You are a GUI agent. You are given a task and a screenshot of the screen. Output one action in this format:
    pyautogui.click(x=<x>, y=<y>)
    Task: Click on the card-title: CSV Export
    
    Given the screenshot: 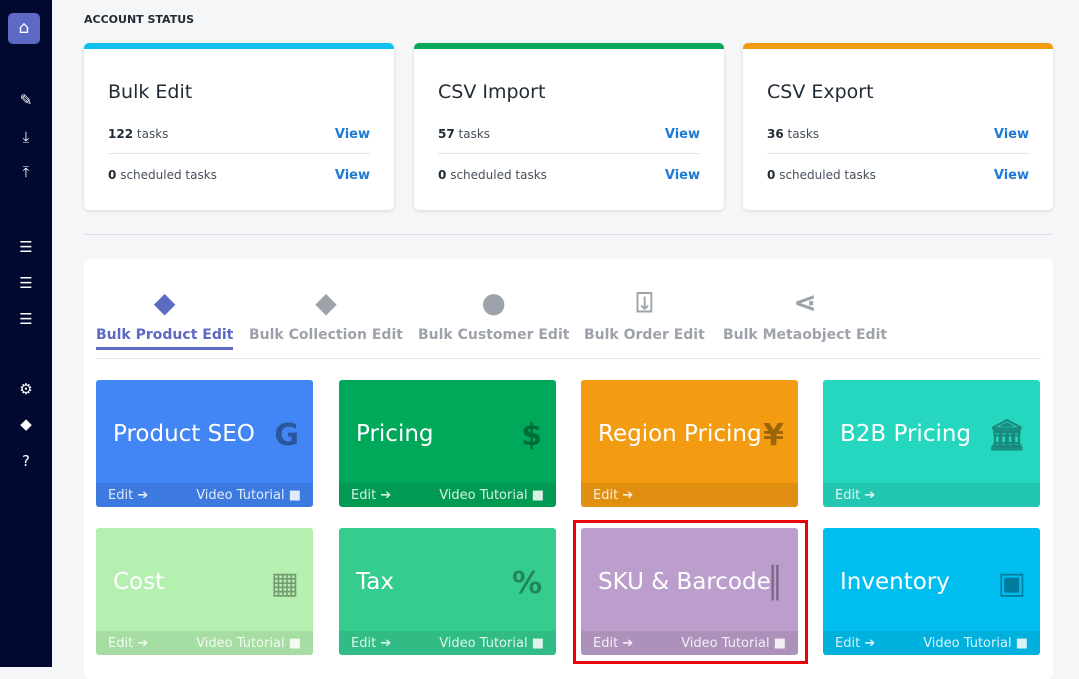 What is the action you would take?
    pyautogui.click(x=820, y=92)
    